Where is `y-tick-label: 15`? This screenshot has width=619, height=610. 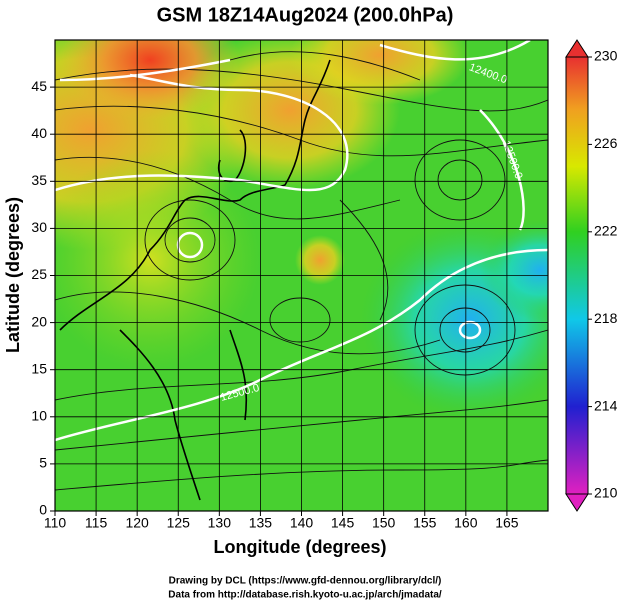
y-tick-label: 15 is located at coordinates (39, 368).